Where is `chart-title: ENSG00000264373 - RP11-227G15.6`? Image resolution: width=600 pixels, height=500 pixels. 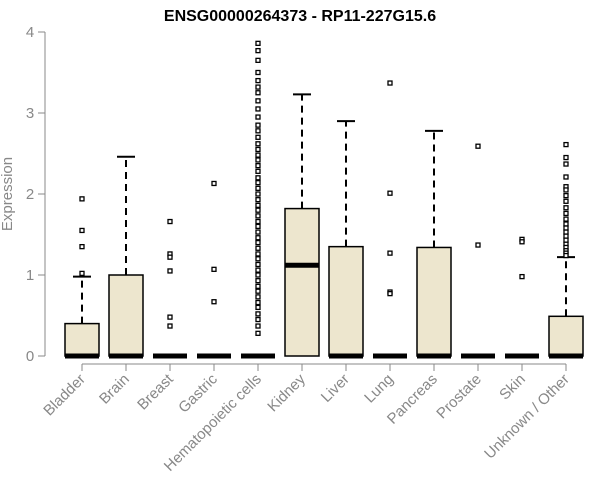 chart-title: ENSG00000264373 - RP11-227G15.6 is located at coordinates (300, 16).